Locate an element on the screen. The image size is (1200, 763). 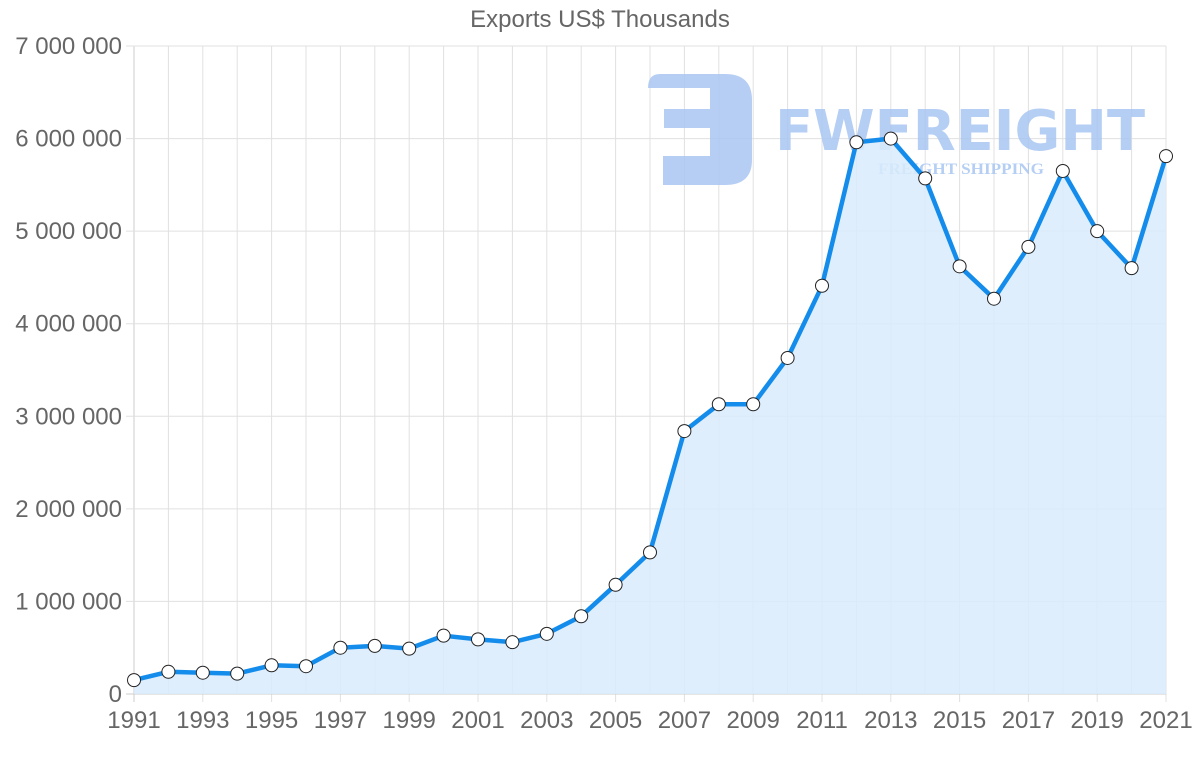
x-tick-label: 1991 is located at coordinates (133, 720).